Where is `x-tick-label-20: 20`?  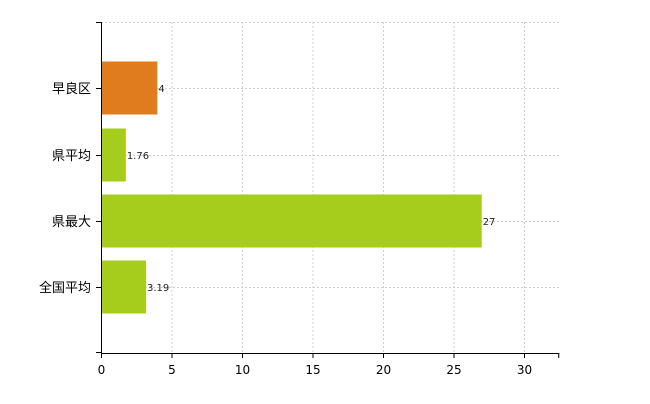
x-tick-label-20: 20 is located at coordinates (383, 370).